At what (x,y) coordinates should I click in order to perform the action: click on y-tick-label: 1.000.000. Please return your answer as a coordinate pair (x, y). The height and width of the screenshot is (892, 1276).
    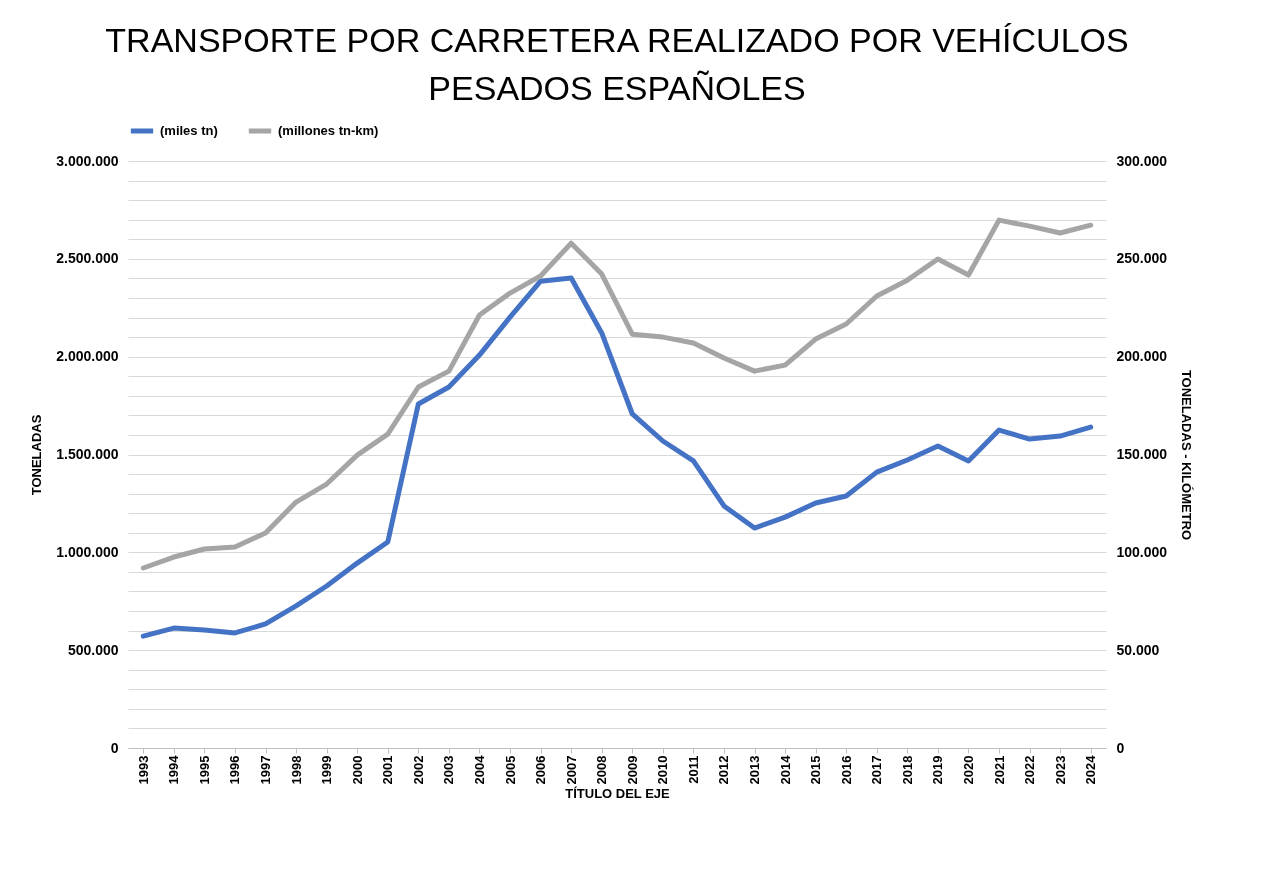
    Looking at the image, I should click on (87, 551).